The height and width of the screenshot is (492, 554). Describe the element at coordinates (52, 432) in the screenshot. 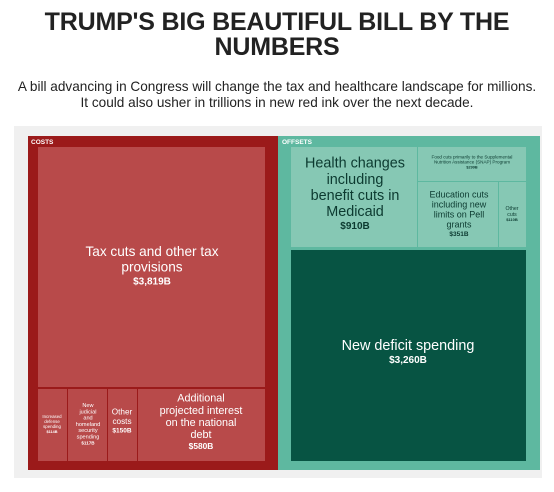

I see `defense-value: $114B` at that location.